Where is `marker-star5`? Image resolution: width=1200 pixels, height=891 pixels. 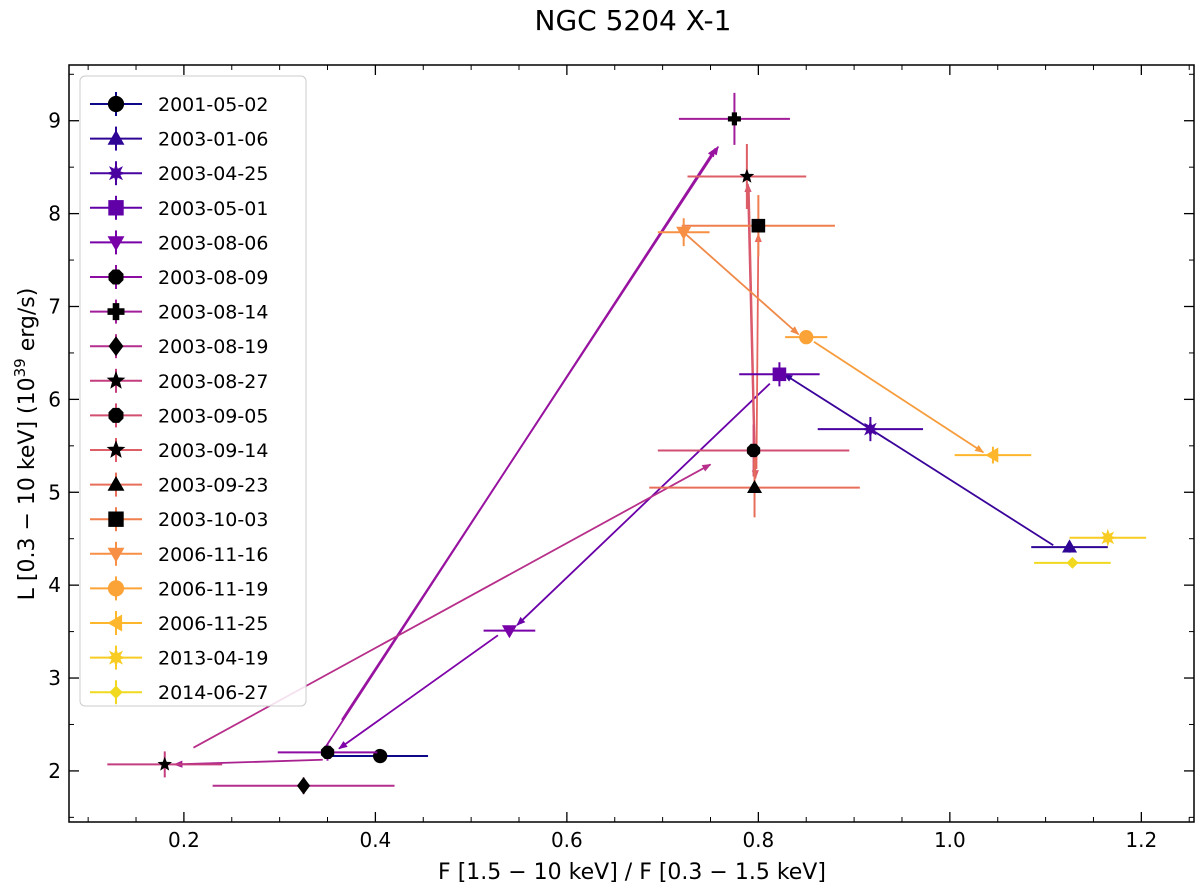 marker-star5 is located at coordinates (747, 175).